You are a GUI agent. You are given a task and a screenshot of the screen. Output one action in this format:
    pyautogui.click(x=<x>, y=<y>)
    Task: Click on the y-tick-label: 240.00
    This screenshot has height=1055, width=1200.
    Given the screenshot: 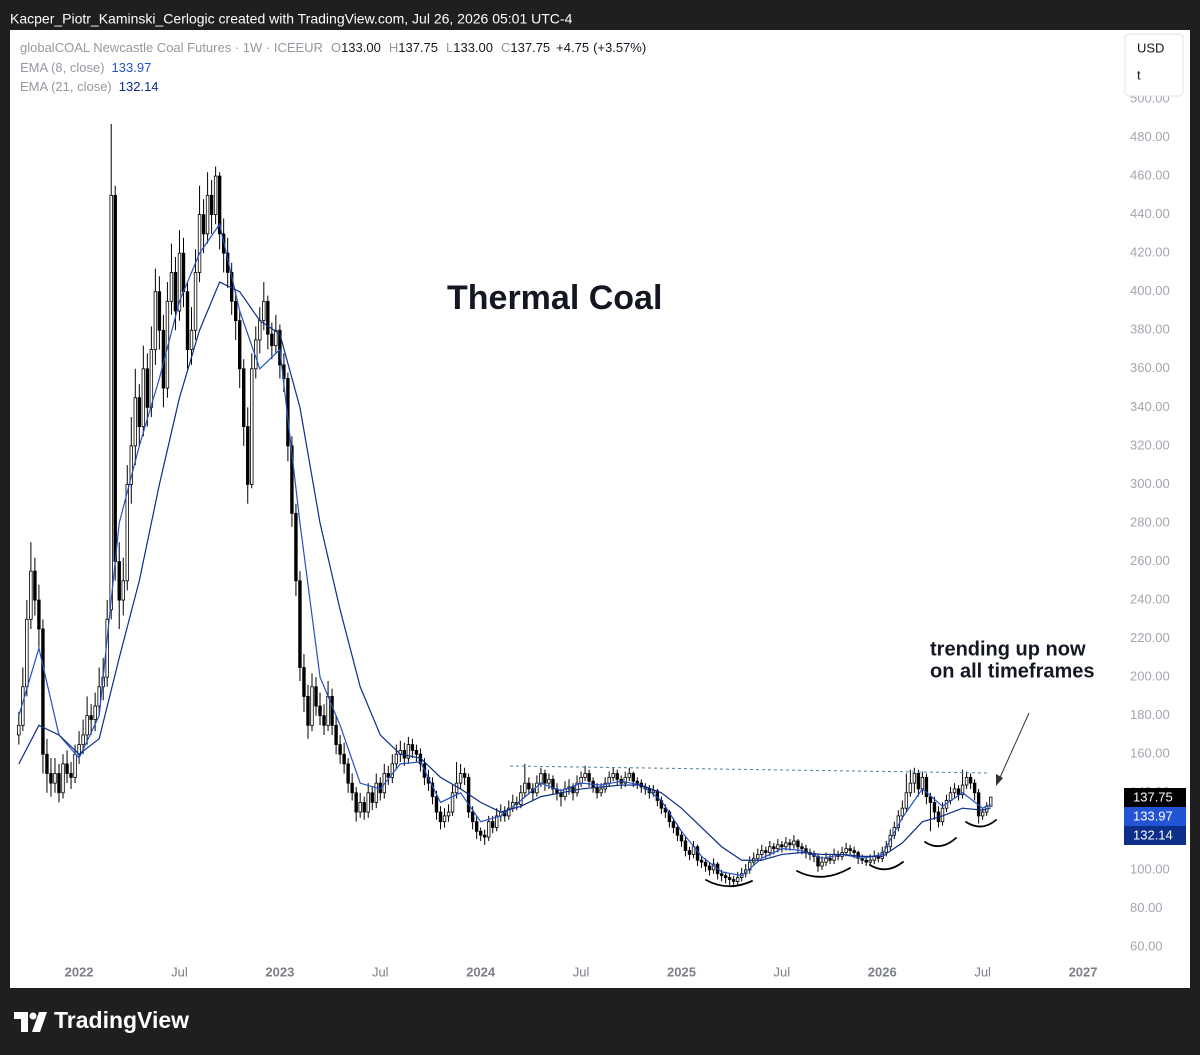 What is the action you would take?
    pyautogui.click(x=1150, y=598)
    